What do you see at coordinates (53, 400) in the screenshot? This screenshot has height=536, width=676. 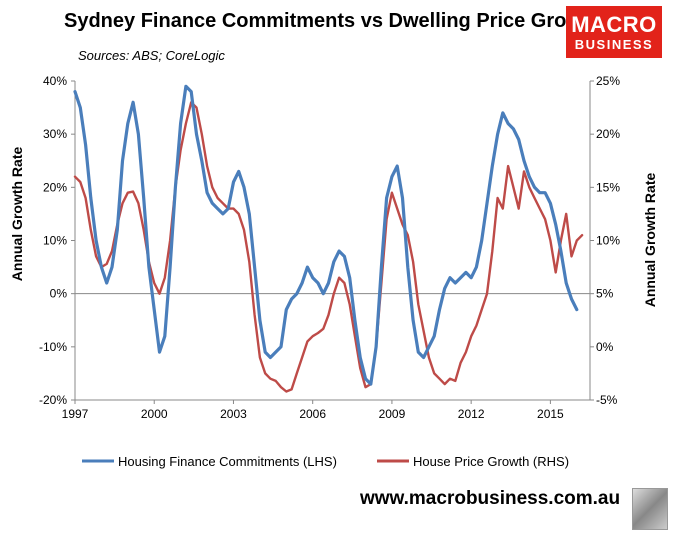 I see `y-tick-left-label: -20%` at bounding box center [53, 400].